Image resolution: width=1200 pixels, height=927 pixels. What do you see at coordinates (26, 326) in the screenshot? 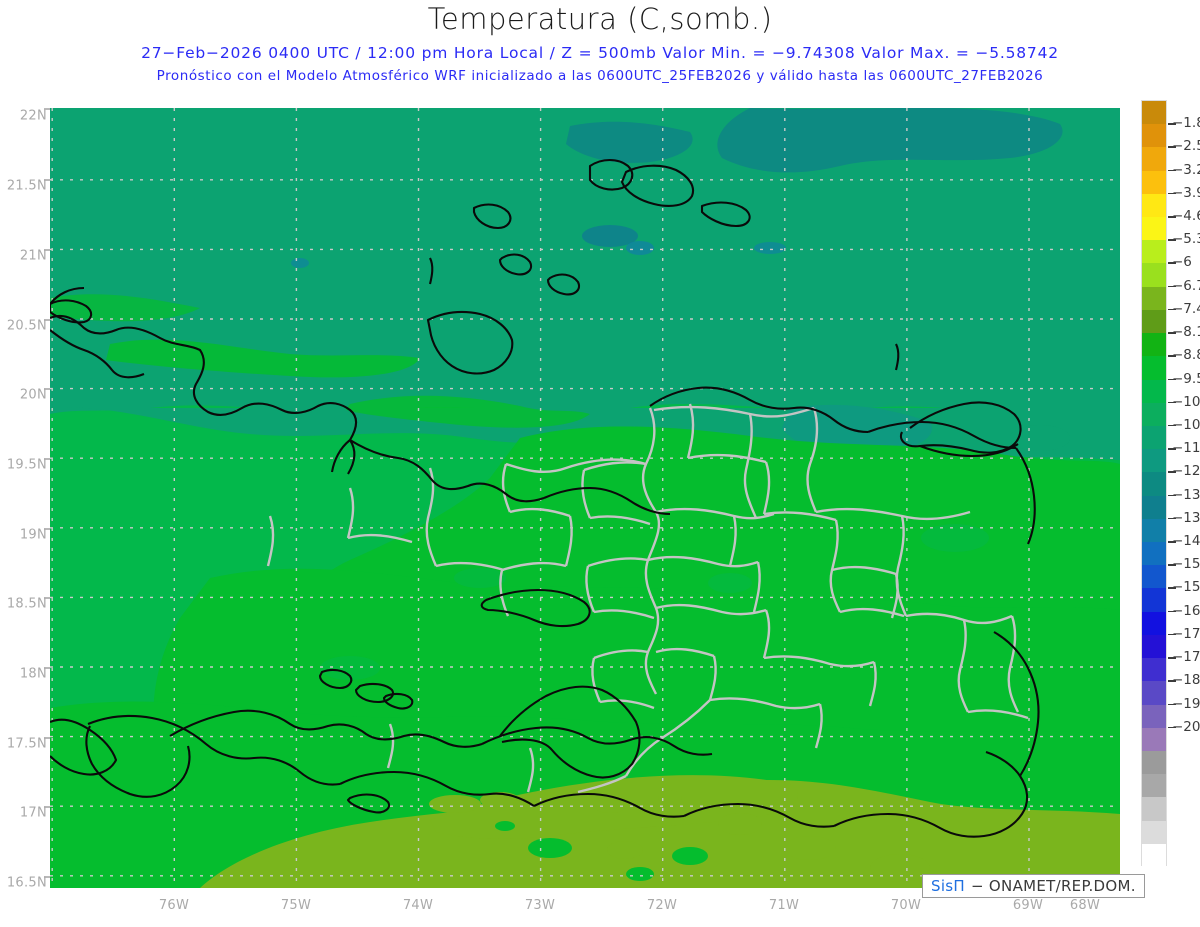
I see `y-axis-label: 20.5N` at bounding box center [26, 326].